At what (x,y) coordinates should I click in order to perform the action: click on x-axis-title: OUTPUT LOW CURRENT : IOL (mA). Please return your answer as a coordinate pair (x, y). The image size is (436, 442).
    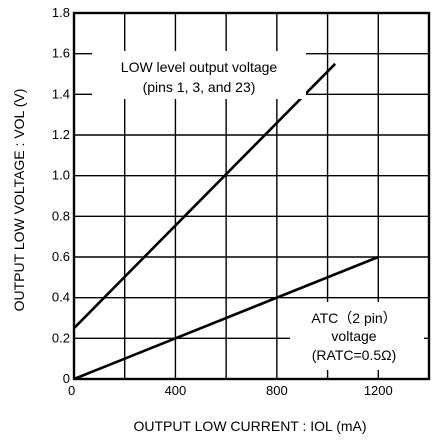
    Looking at the image, I should click on (249, 426).